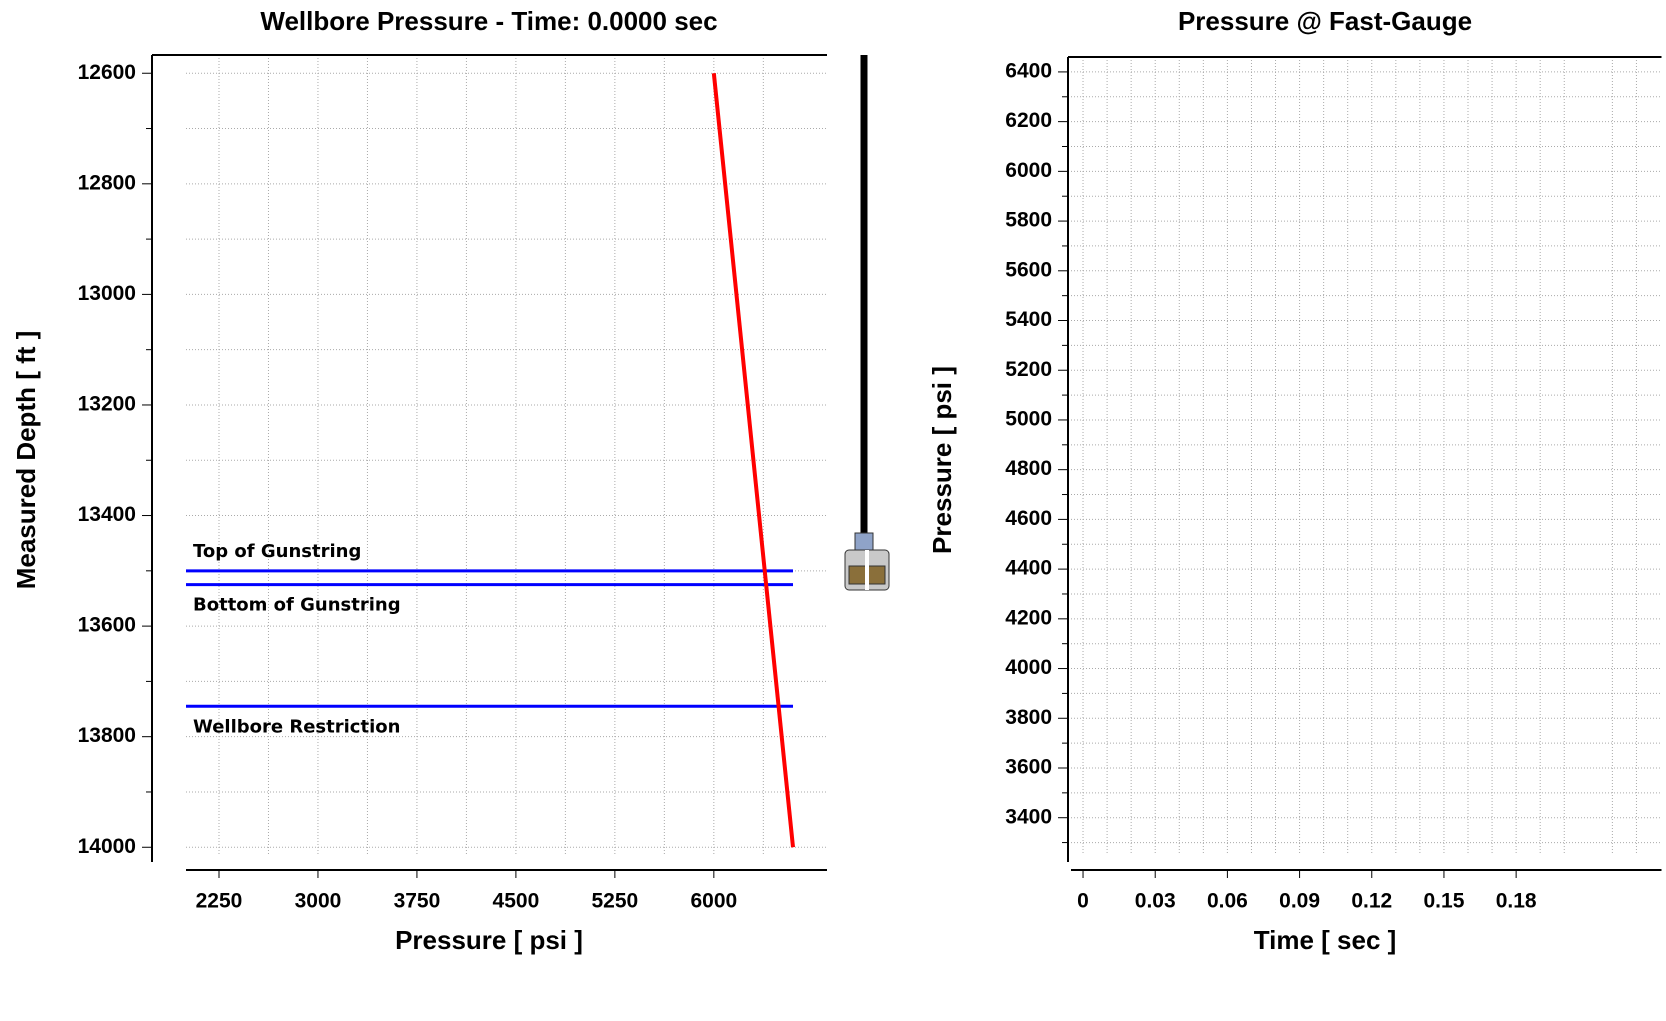 This screenshot has width=1666, height=1021. What do you see at coordinates (1325, 21) in the screenshot?
I see `chart-title: Pressure @ Fast-Gauge` at bounding box center [1325, 21].